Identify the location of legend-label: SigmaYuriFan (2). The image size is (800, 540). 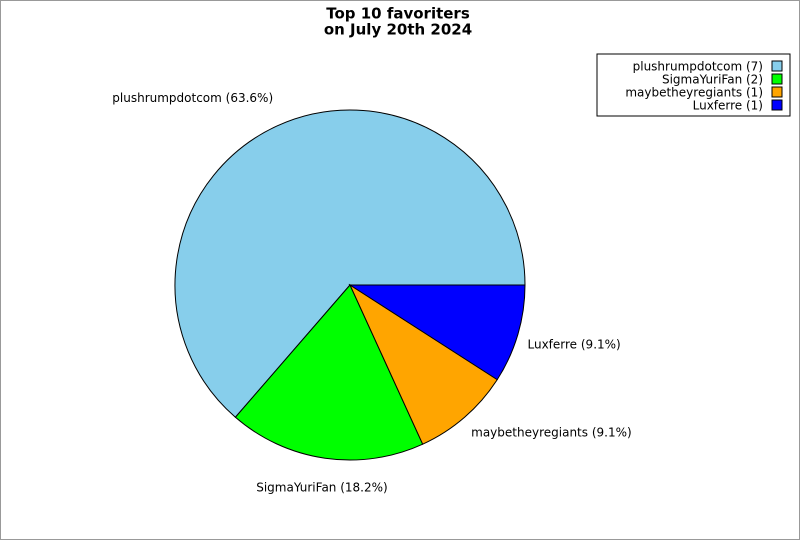
(712, 80).